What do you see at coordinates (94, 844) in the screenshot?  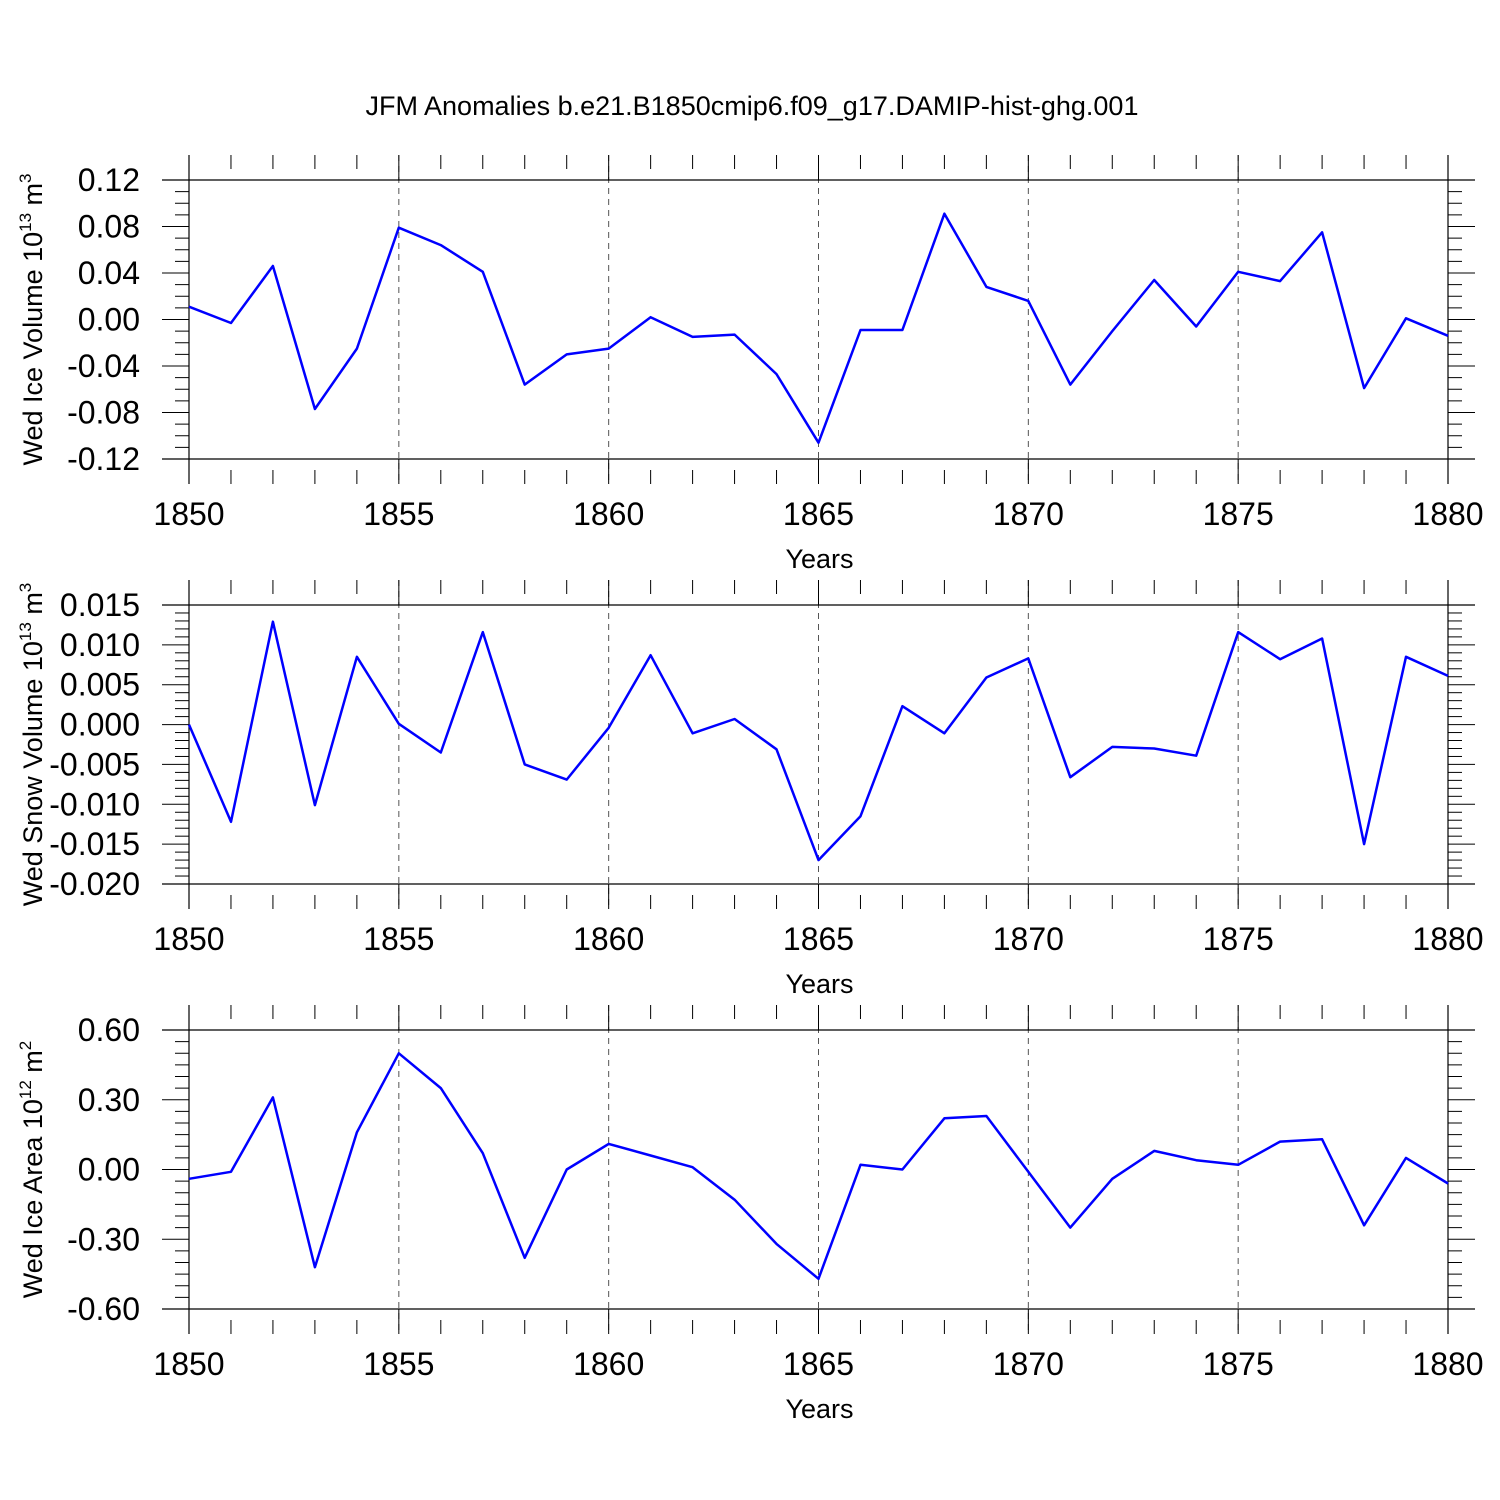 I see `y-tick-label: -0.015` at bounding box center [94, 844].